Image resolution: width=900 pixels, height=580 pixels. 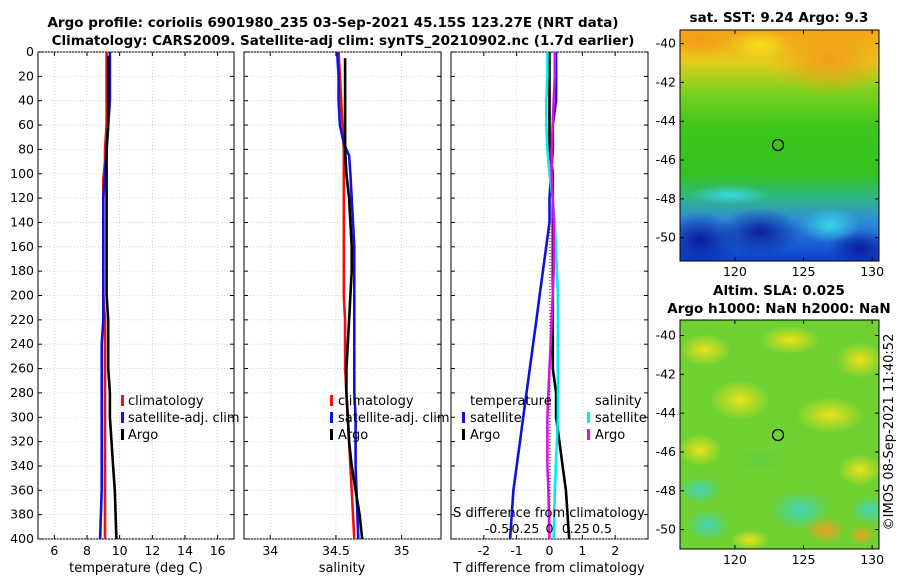 What do you see at coordinates (120, 550) in the screenshot?
I see `xtick-label: 10` at bounding box center [120, 550].